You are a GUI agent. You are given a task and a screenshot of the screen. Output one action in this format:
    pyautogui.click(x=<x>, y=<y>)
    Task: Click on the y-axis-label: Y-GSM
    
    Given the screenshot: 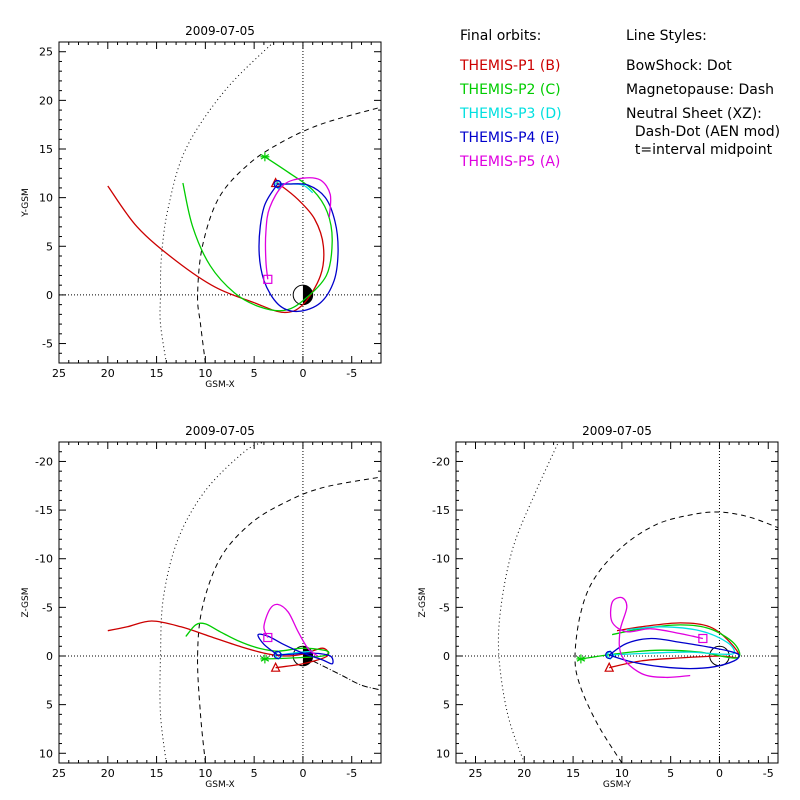 What is the action you would take?
    pyautogui.click(x=26, y=202)
    